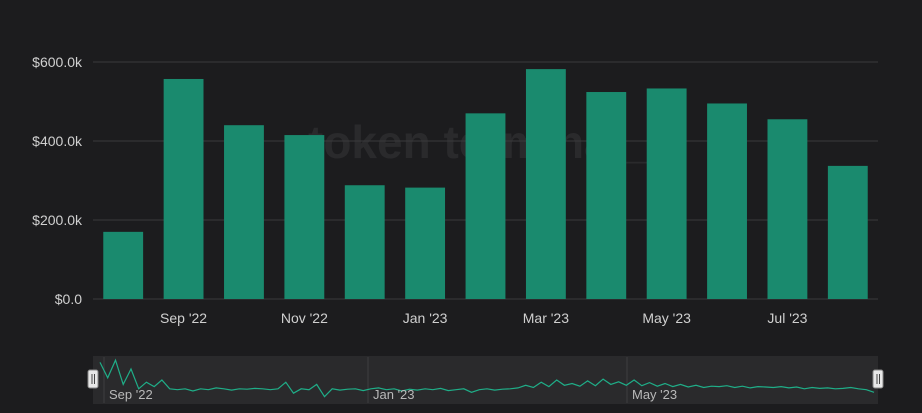 The image size is (922, 413). What do you see at coordinates (93, 379) in the screenshot?
I see `navigator-left-handle` at bounding box center [93, 379].